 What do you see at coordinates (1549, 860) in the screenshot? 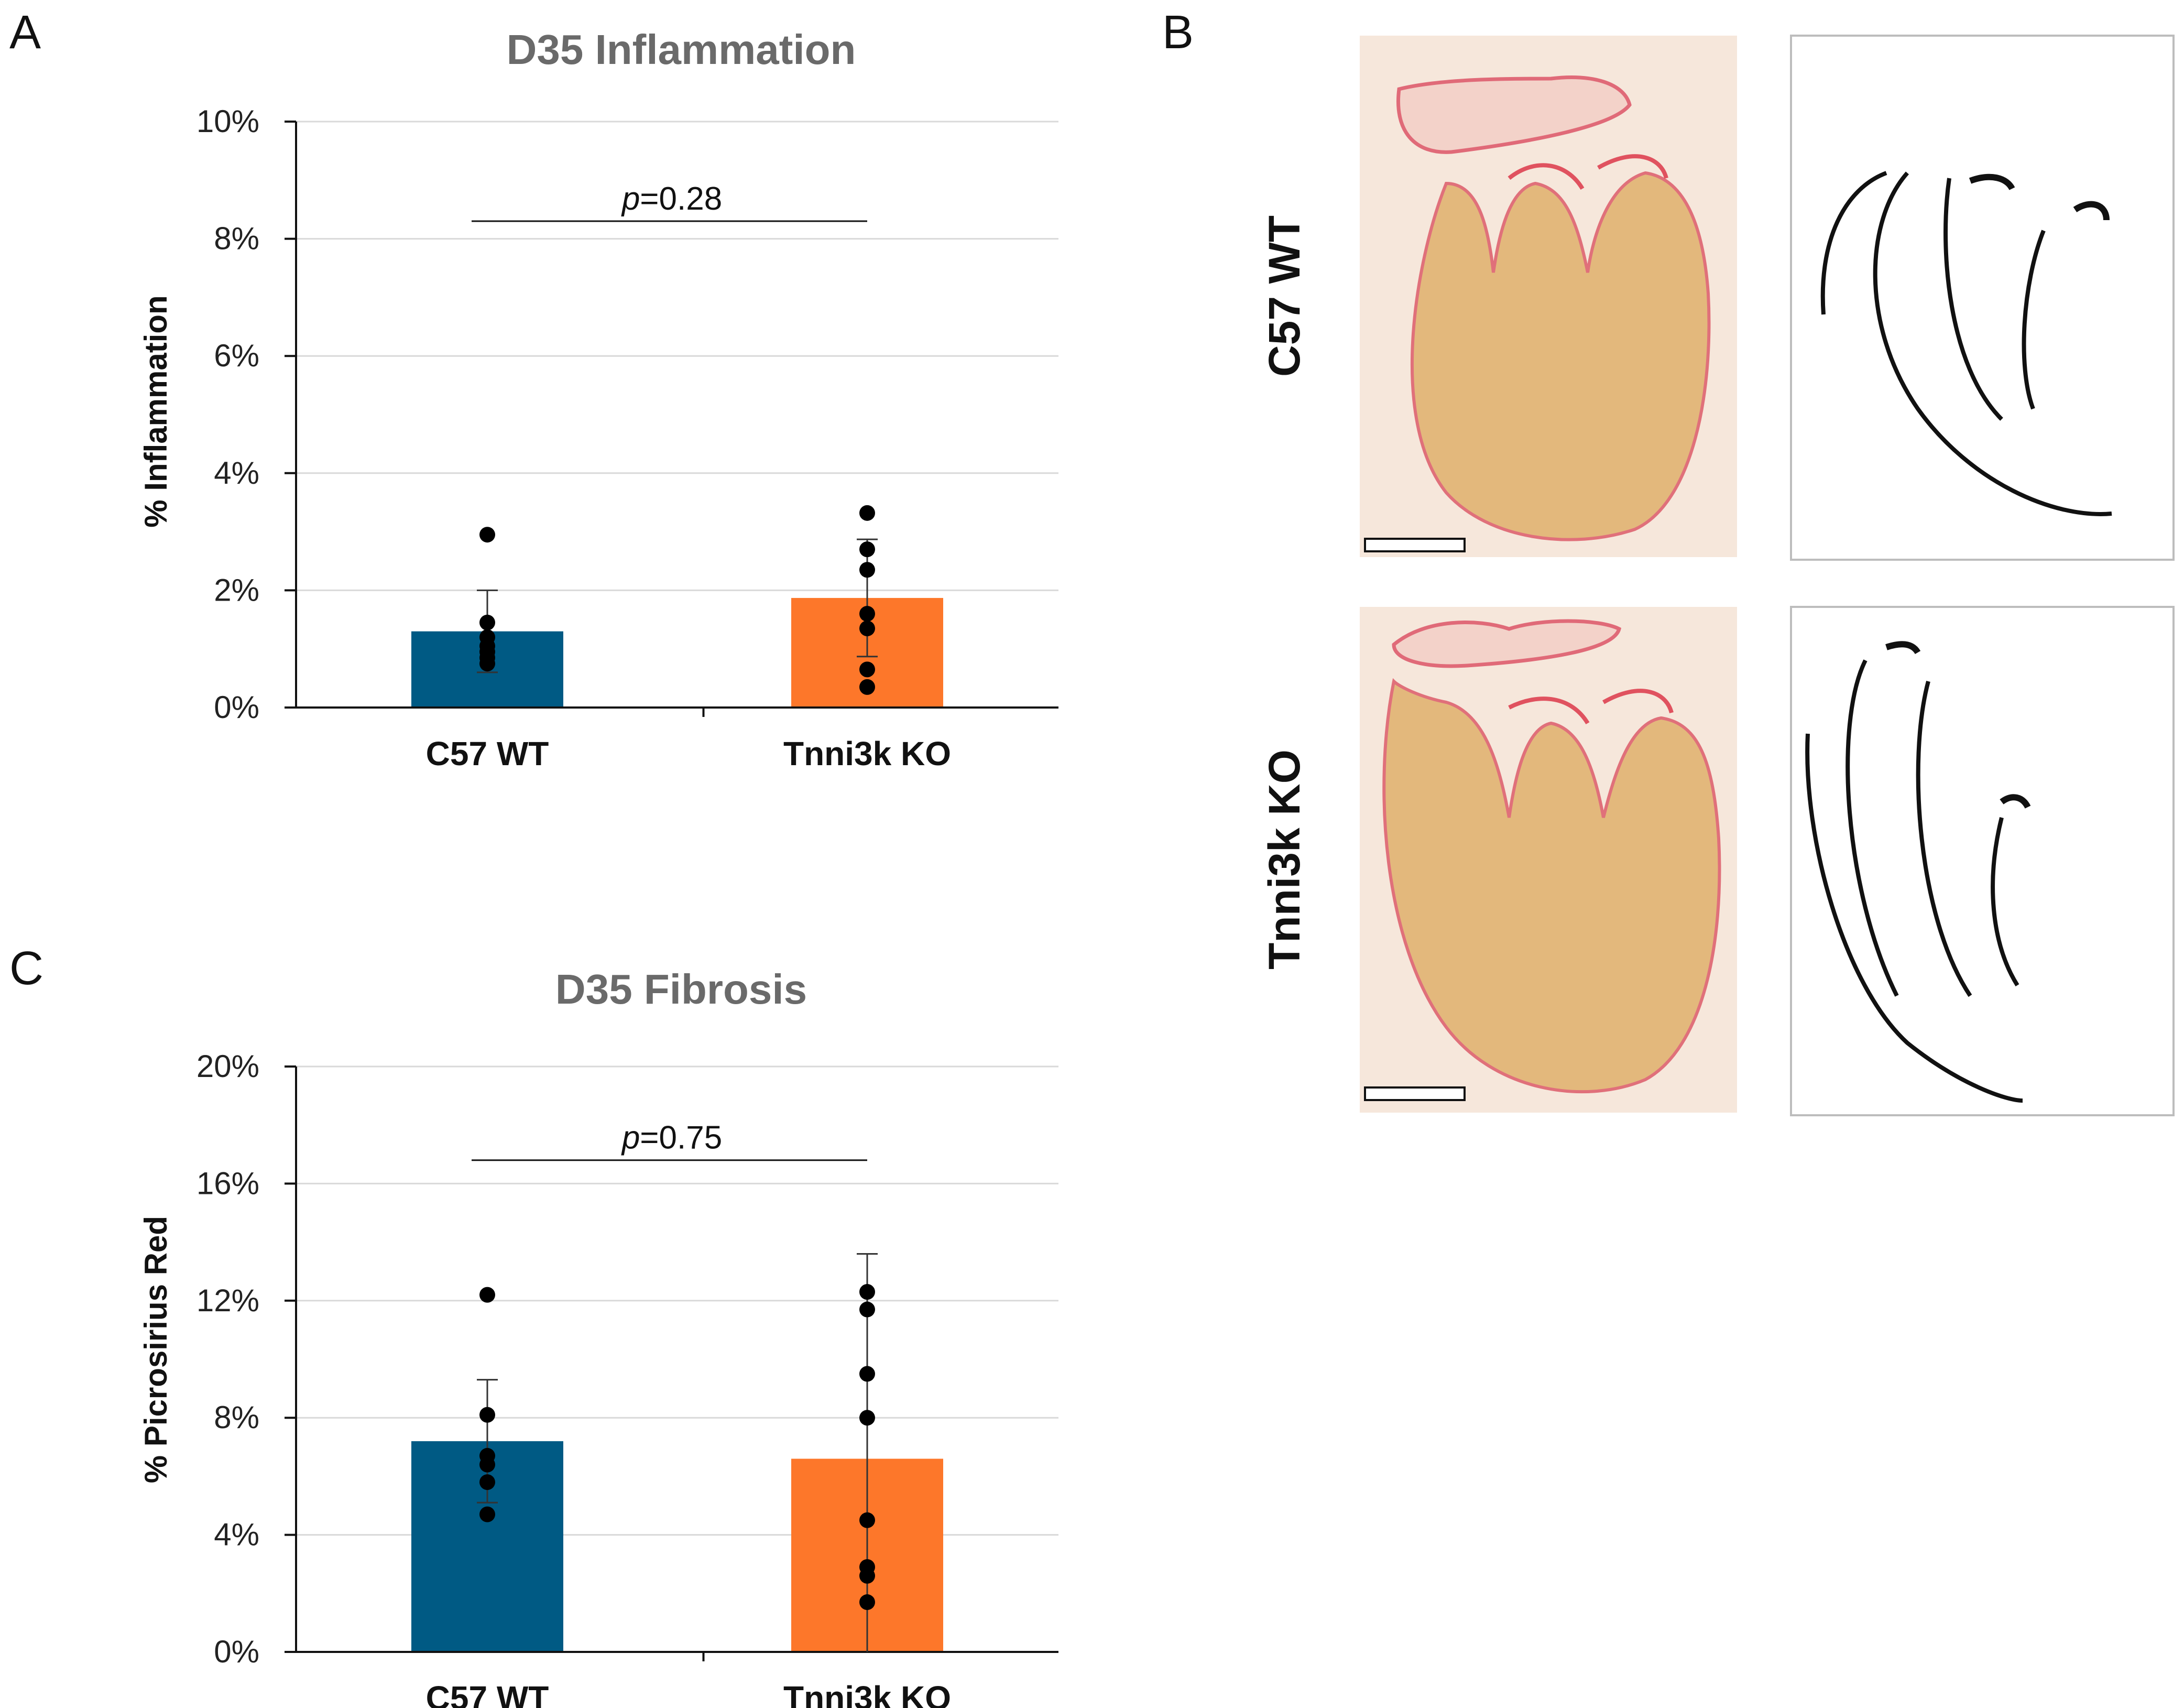
I see `histology-image-ko-stained` at bounding box center [1549, 860].